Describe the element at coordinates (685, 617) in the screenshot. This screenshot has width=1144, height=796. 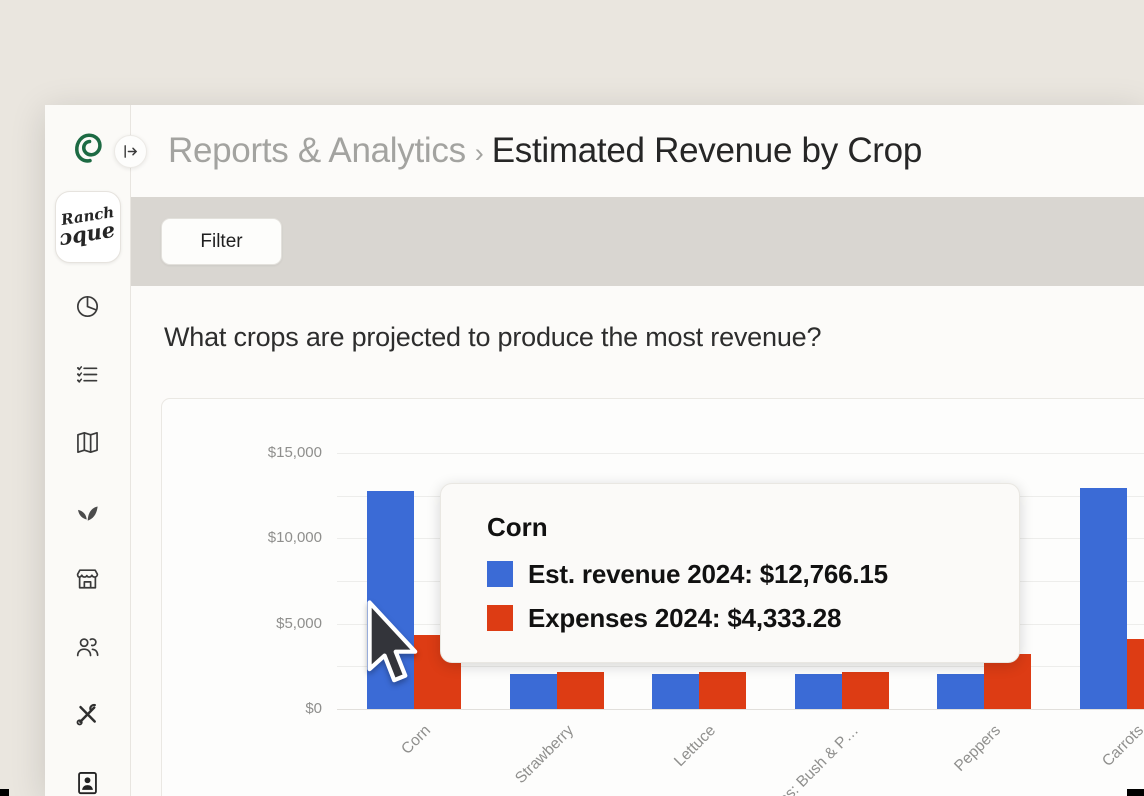
I see `tooltip-row-text: Expenses 2024: $4,333.28` at that location.